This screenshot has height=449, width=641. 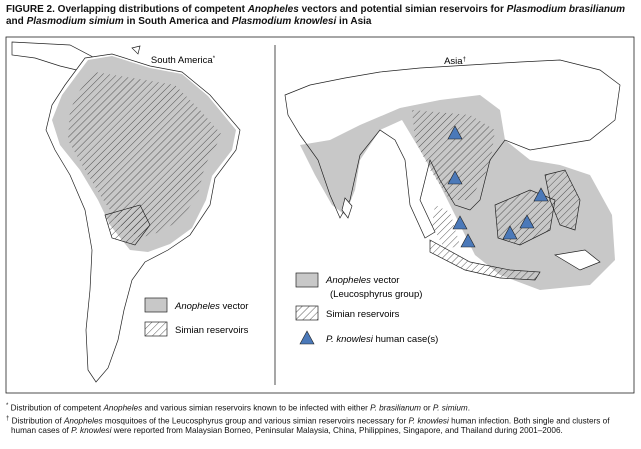 I want to click on footnote-text: ., so click(x=469, y=408).